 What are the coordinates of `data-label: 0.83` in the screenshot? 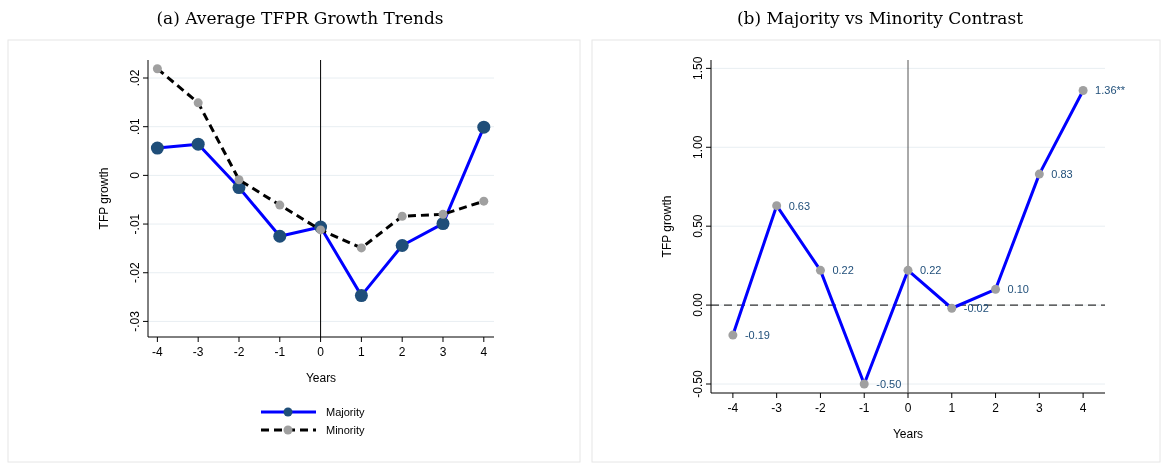 It's located at (1062, 174).